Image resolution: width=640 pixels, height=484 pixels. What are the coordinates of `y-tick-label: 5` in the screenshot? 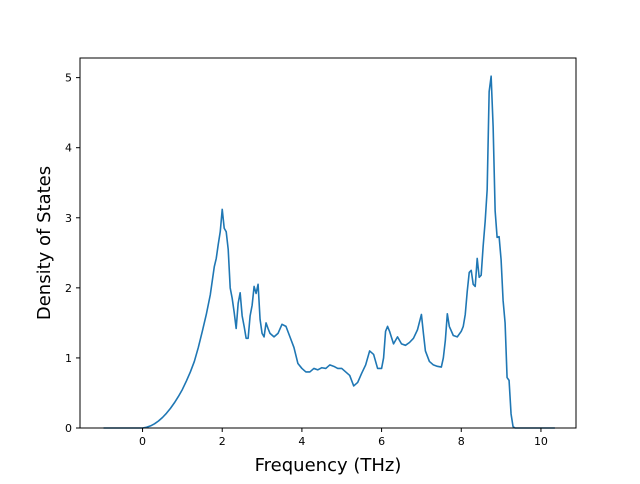 It's located at (68, 78).